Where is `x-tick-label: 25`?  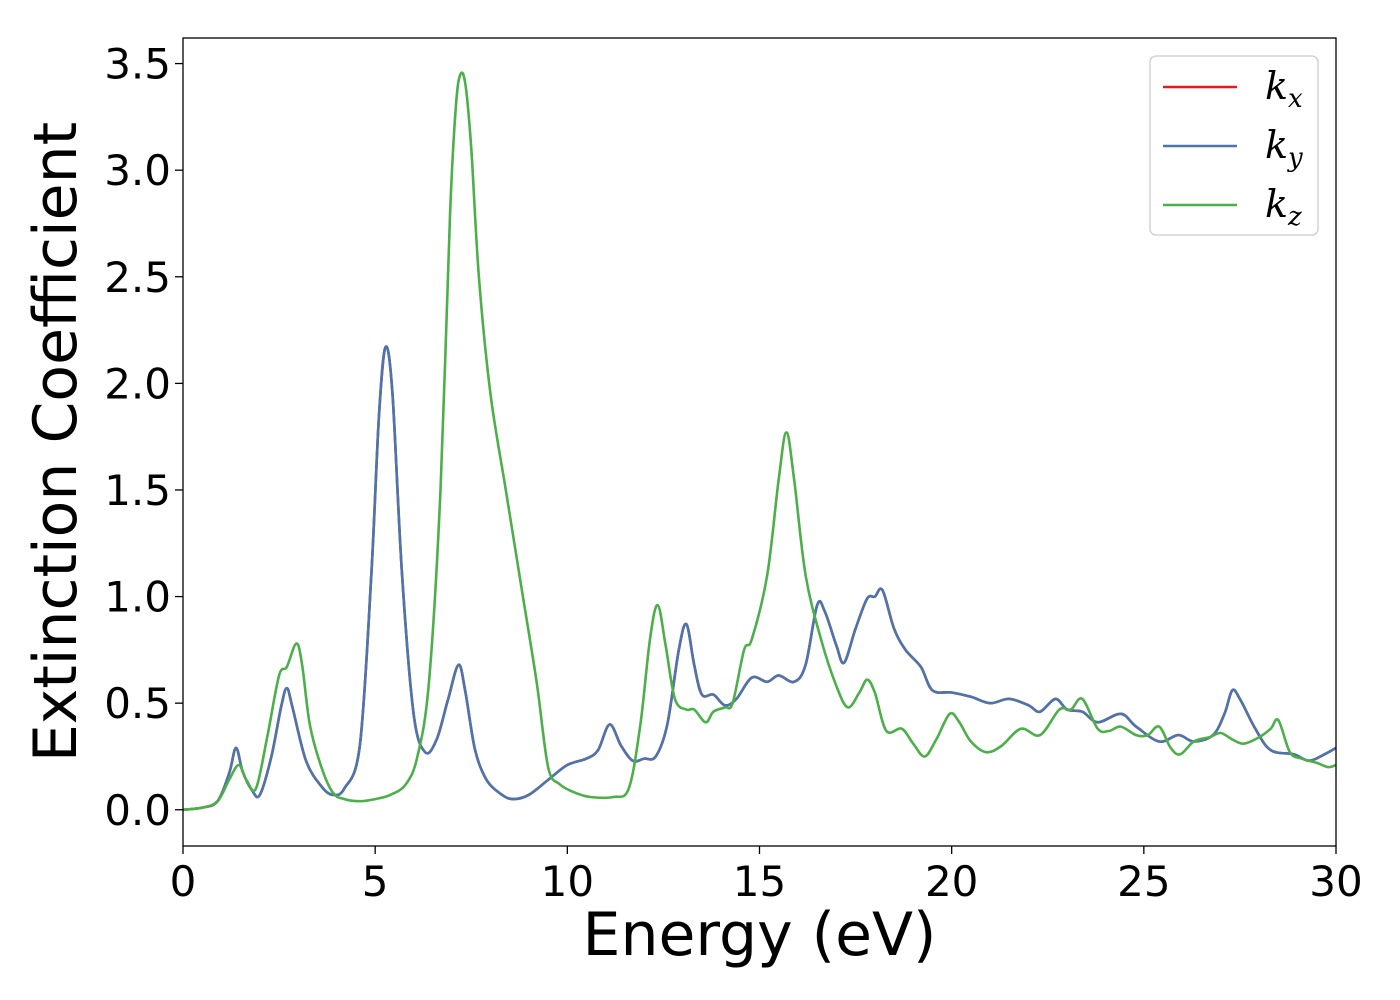 x-tick-label: 25 is located at coordinates (1143, 881).